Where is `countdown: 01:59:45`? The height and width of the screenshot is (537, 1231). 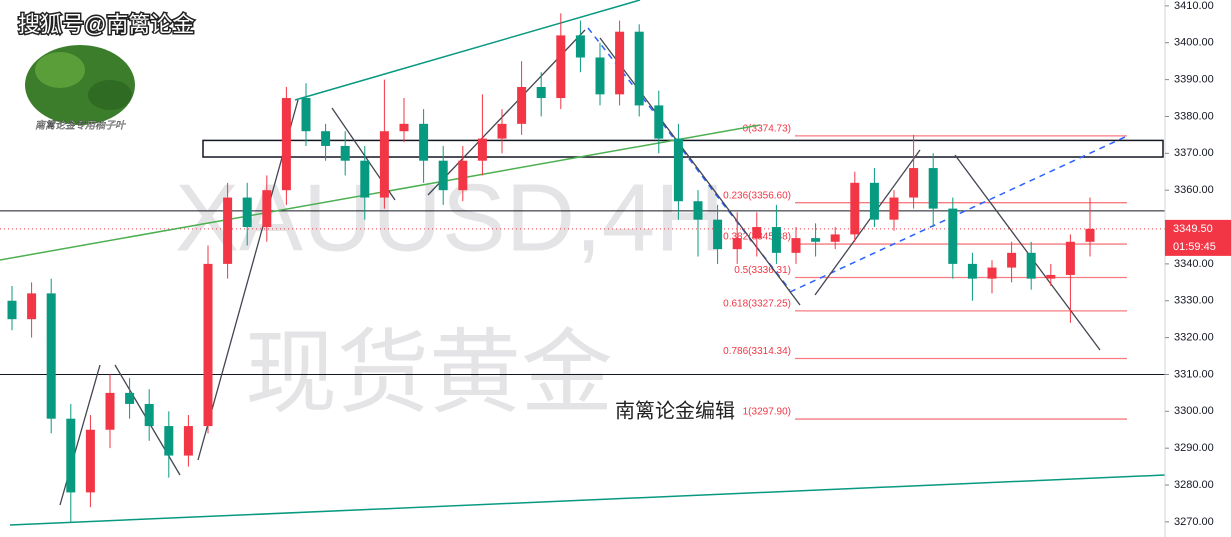
countdown: 01:59:45 is located at coordinates (1194, 247).